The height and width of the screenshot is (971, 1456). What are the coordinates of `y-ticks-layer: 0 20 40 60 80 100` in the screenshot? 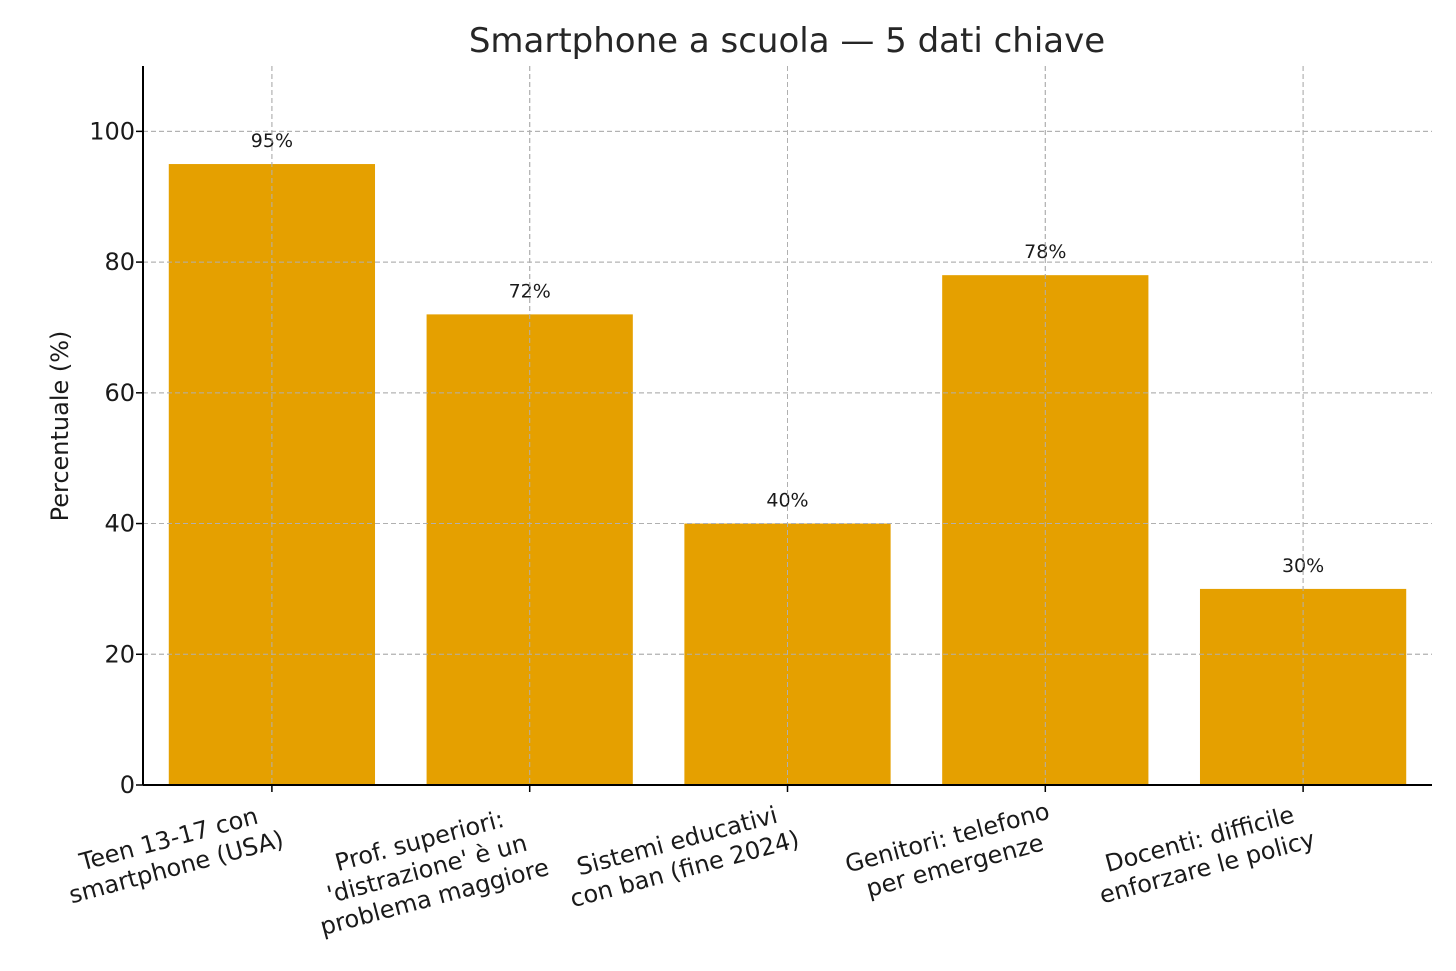 It's located at (116, 458).